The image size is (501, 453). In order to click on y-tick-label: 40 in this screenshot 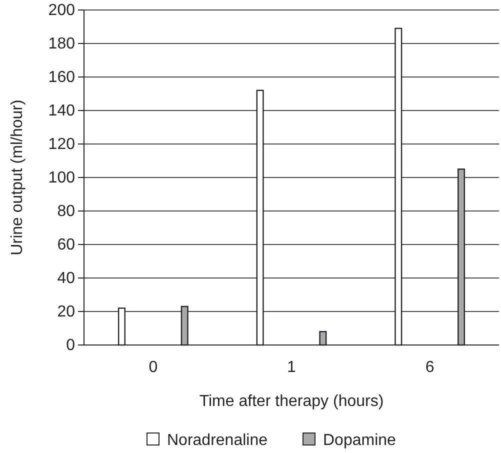, I will do `click(66, 279)`.